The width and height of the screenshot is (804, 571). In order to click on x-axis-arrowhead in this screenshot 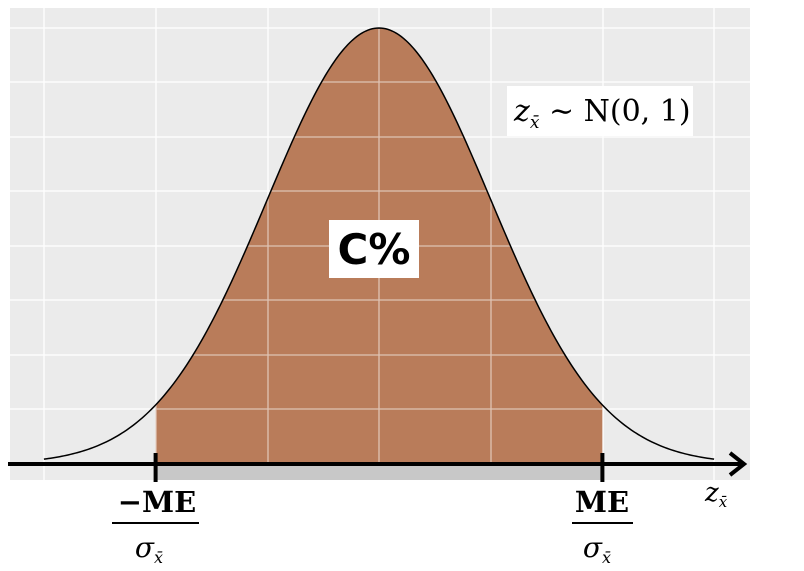, I will do `click(738, 464)`.